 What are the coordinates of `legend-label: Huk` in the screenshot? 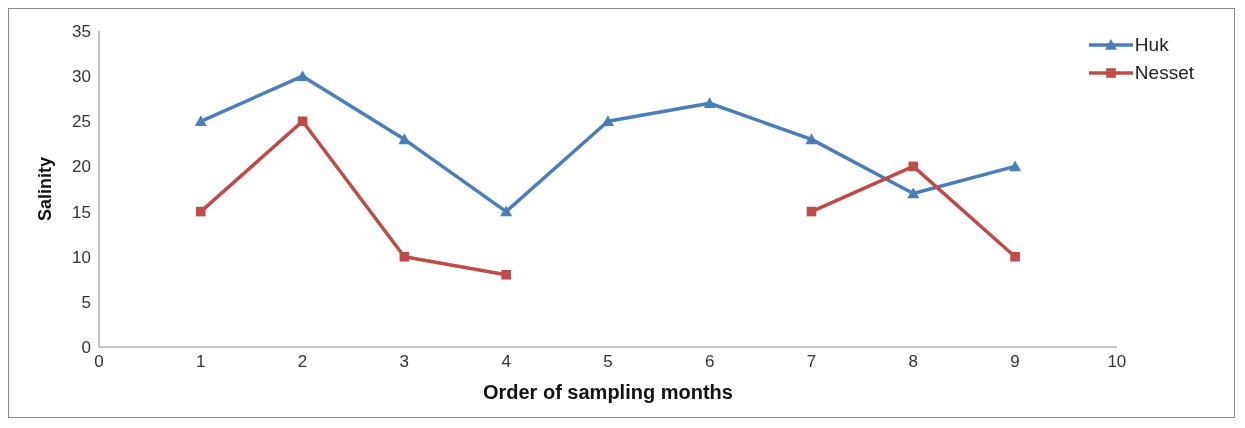 It's located at (1151, 45).